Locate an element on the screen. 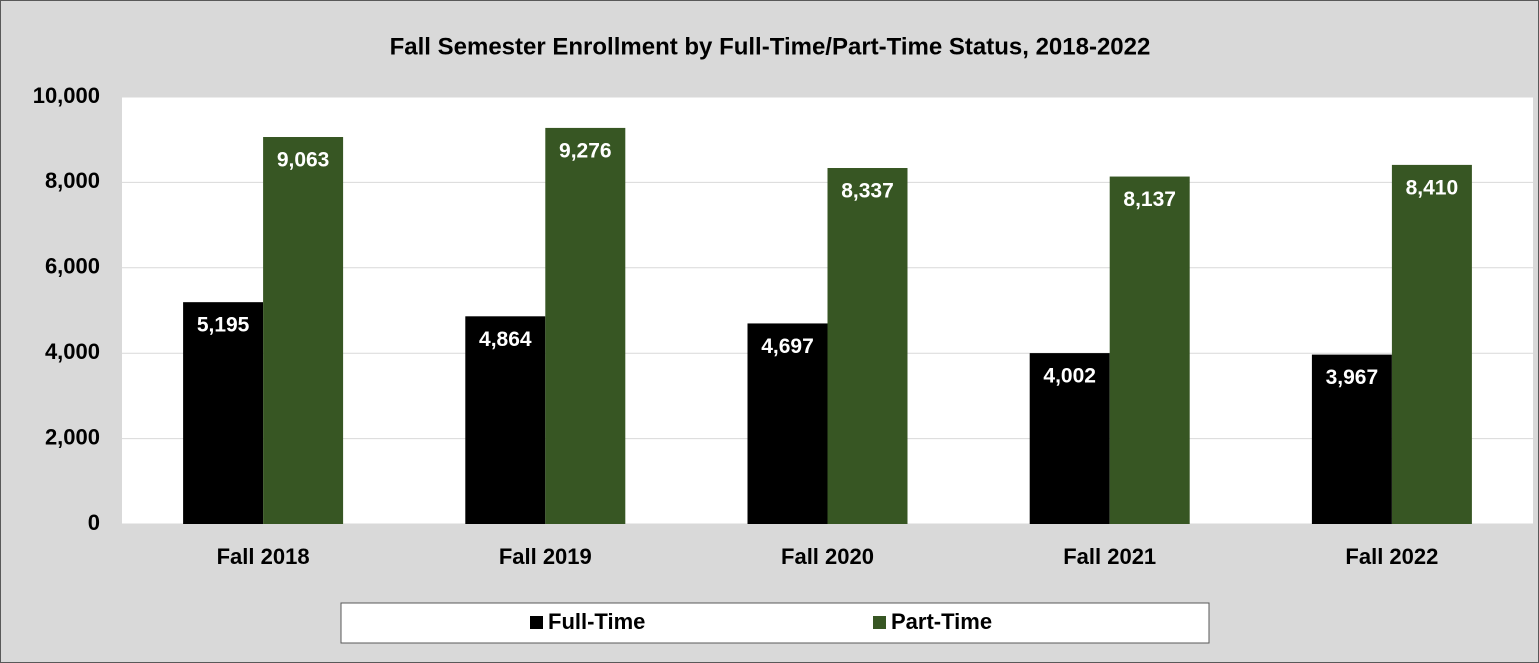 Image resolution: width=1539 pixels, height=663 pixels. x-tick-label: Fall 2019 is located at coordinates (545, 556).